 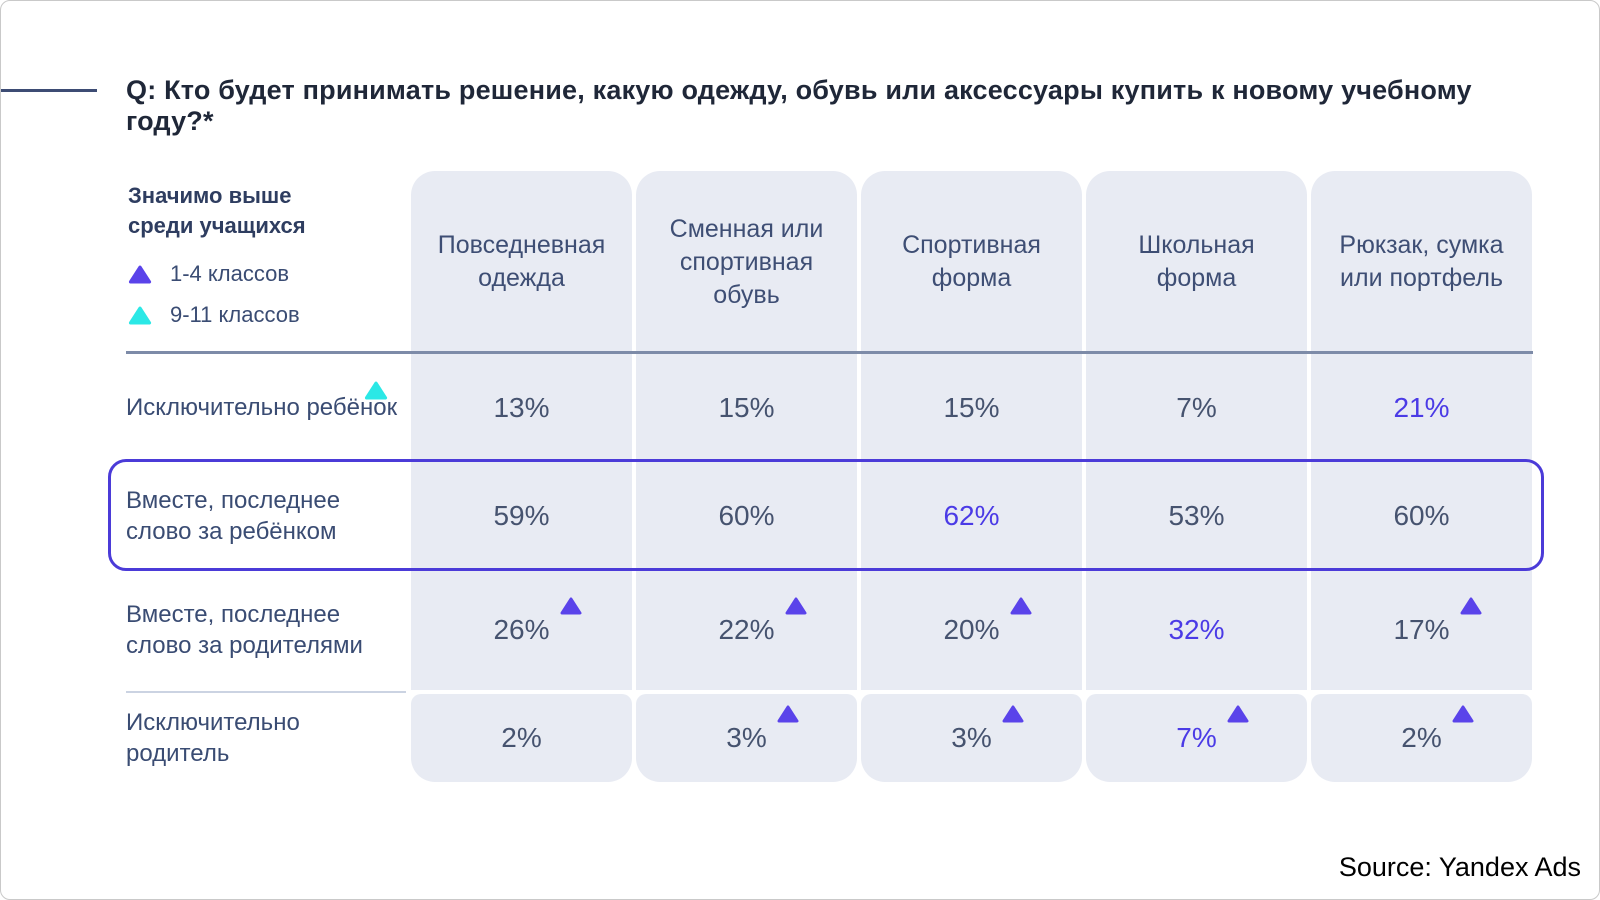 I want to click on table-column: Спортивная форма 15% 62% 20% 3%, so click(x=971, y=477).